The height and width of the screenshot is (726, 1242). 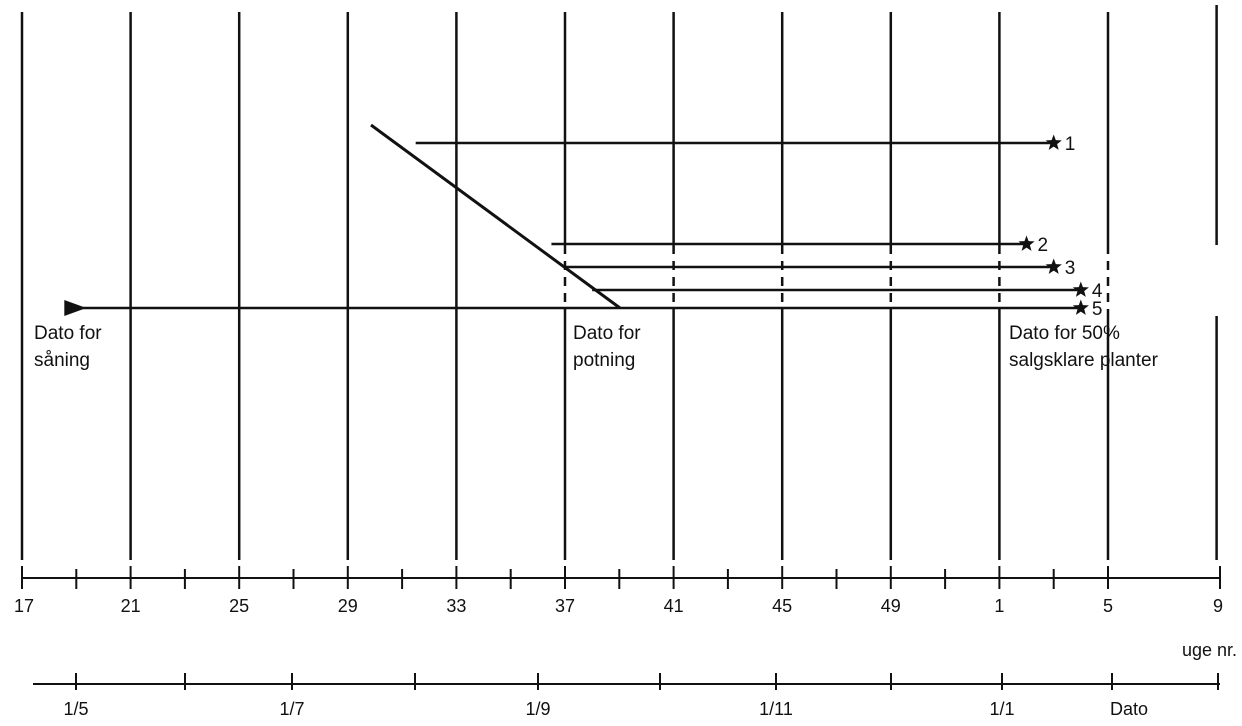 What do you see at coordinates (62, 360) in the screenshot?
I see `sowing-label-line2: såning` at bounding box center [62, 360].